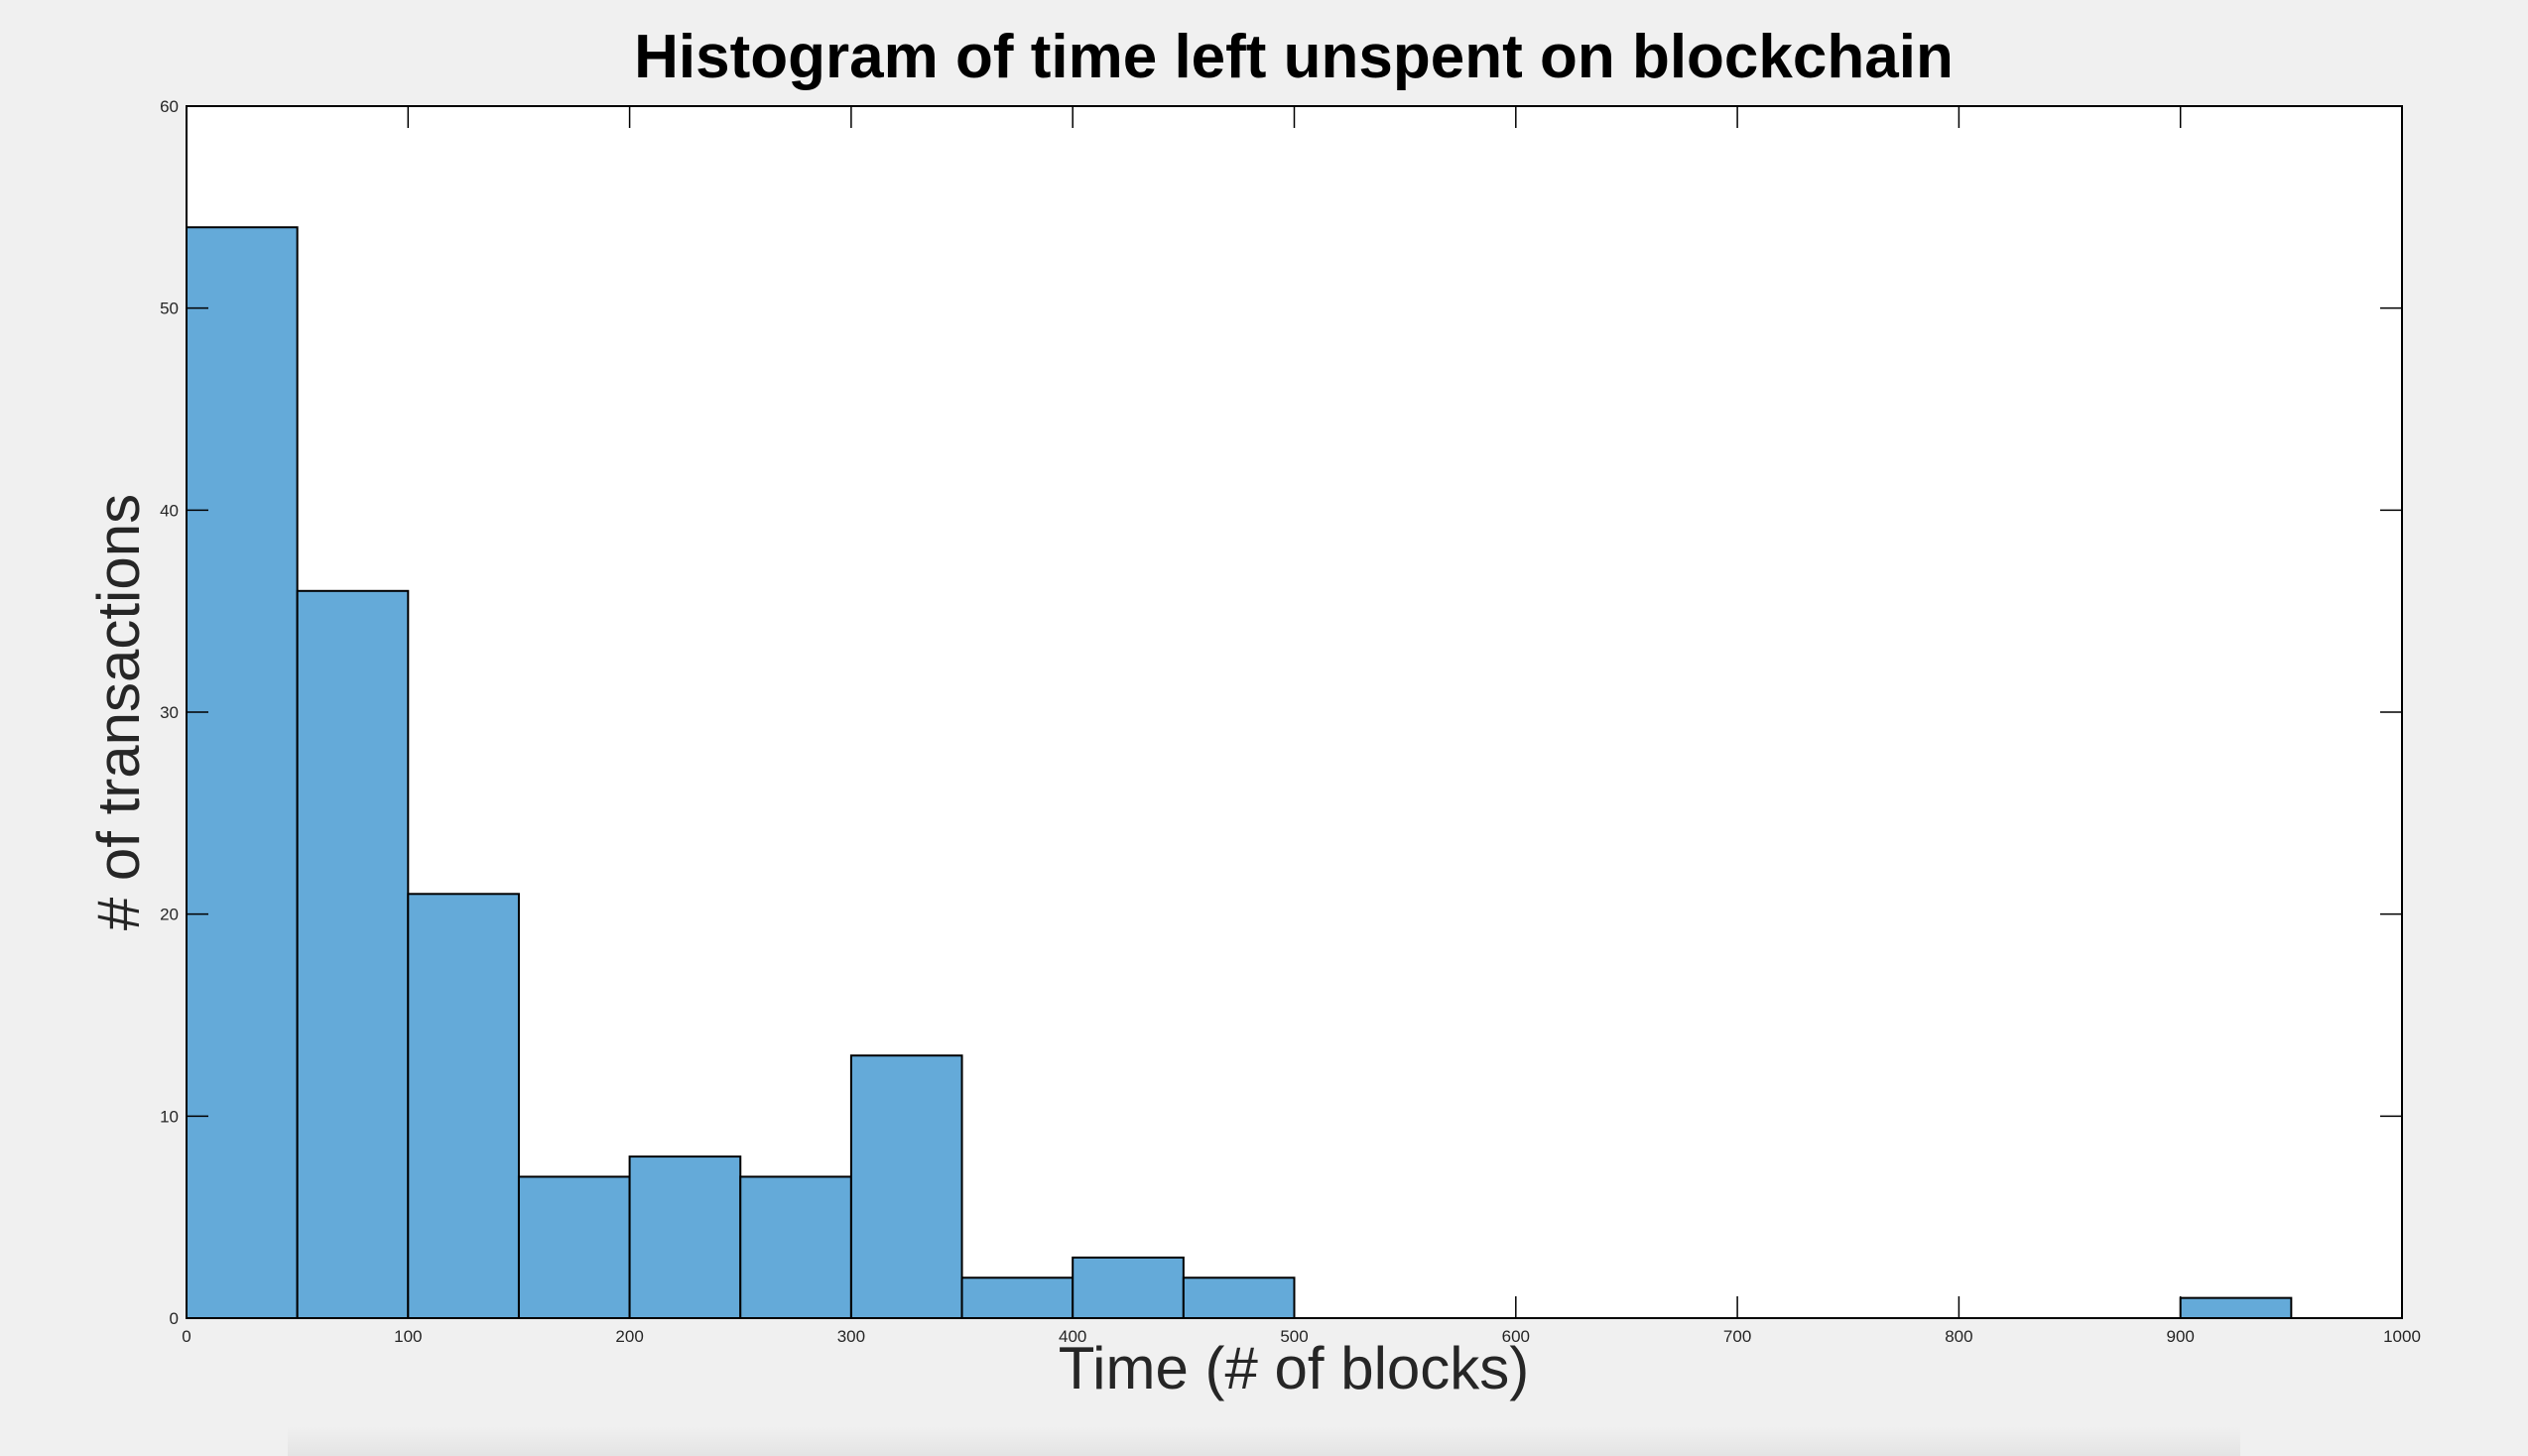 The width and height of the screenshot is (2528, 1456). I want to click on x-tick-label: 0, so click(186, 1336).